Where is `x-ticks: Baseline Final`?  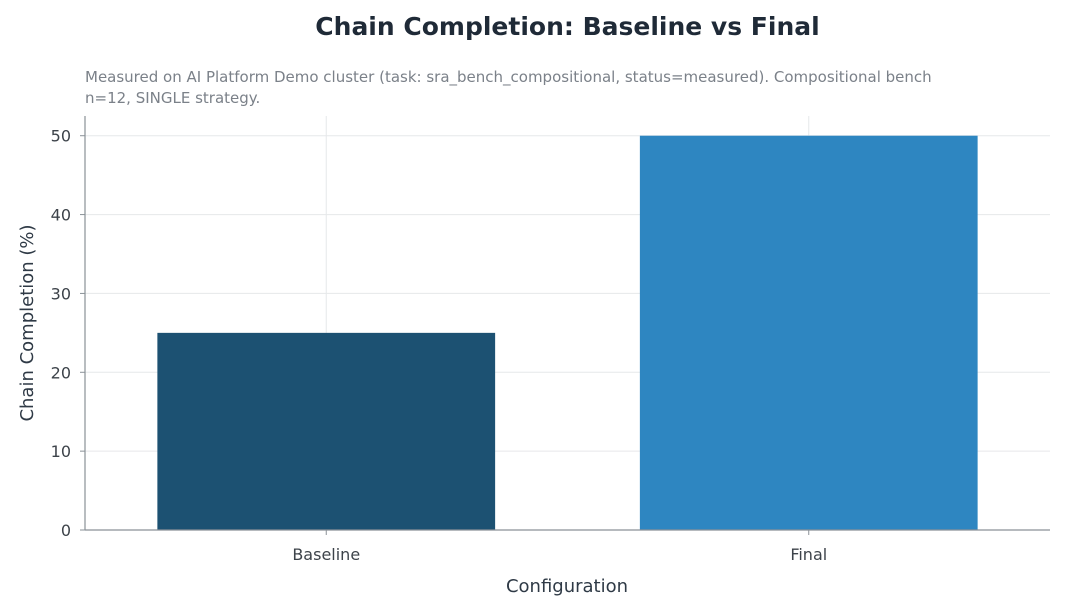 x-ticks: Baseline Final is located at coordinates (559, 547).